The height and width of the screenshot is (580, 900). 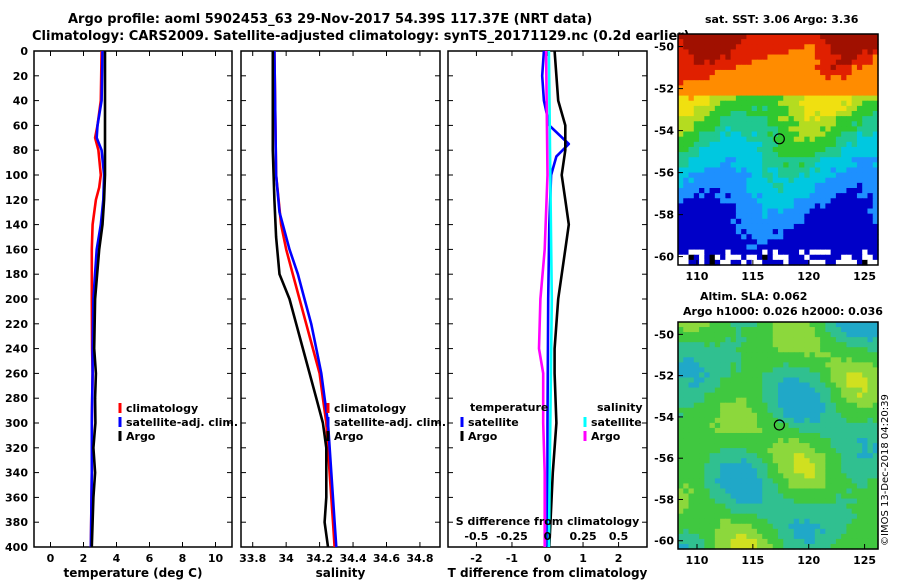 What do you see at coordinates (21, 76) in the screenshot?
I see `depth-tick-label: 20` at bounding box center [21, 76].